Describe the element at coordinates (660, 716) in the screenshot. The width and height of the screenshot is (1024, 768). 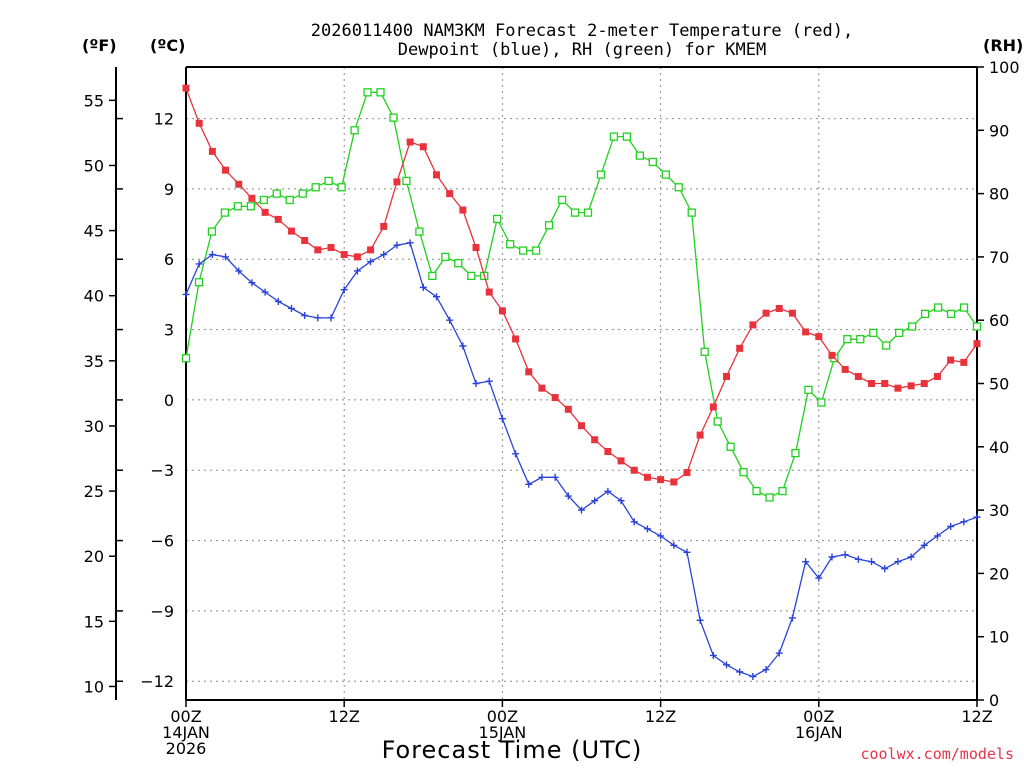
I see `time-tick-label-3-0: 12Z` at that location.